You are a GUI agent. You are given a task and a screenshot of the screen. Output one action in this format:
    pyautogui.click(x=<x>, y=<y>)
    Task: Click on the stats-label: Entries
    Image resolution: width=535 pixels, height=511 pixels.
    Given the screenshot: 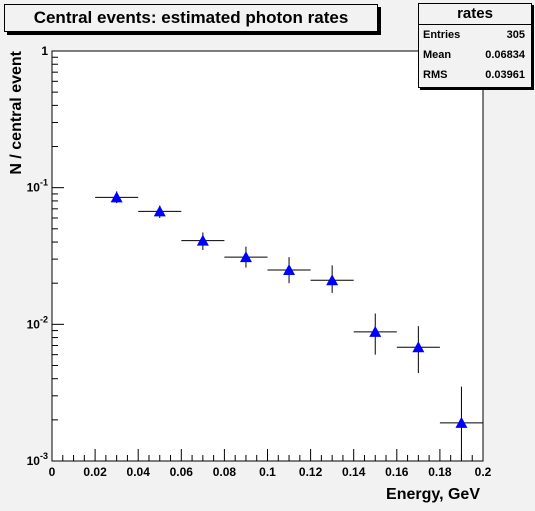 What is the action you would take?
    pyautogui.click(x=442, y=35)
    